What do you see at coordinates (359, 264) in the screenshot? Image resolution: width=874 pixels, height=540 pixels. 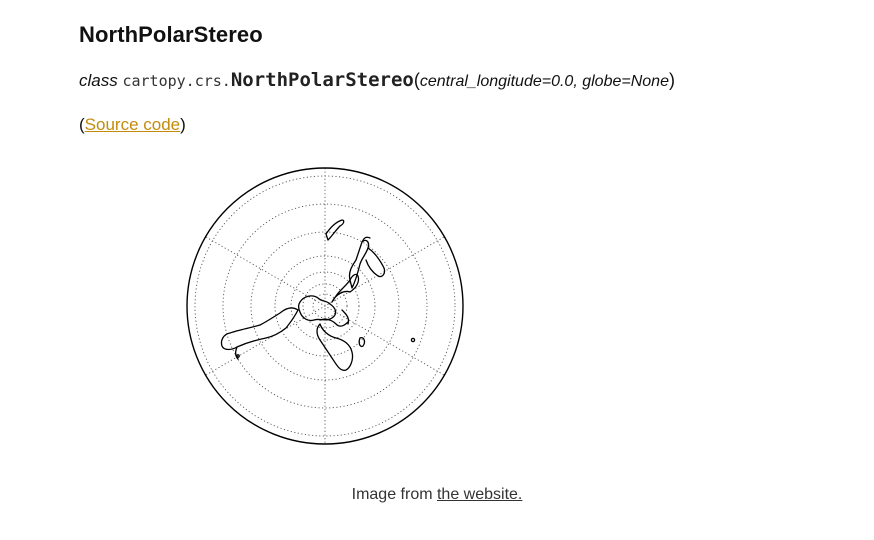 I see `coastline-asia` at bounding box center [359, 264].